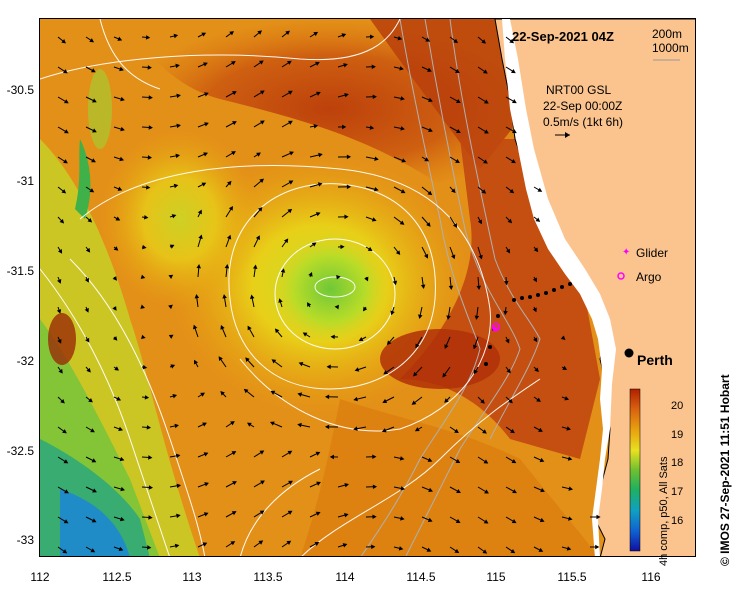 This screenshot has width=739, height=592. I want to click on colorbar-caption: 4h comp, p50, All Sats, so click(664, 511).